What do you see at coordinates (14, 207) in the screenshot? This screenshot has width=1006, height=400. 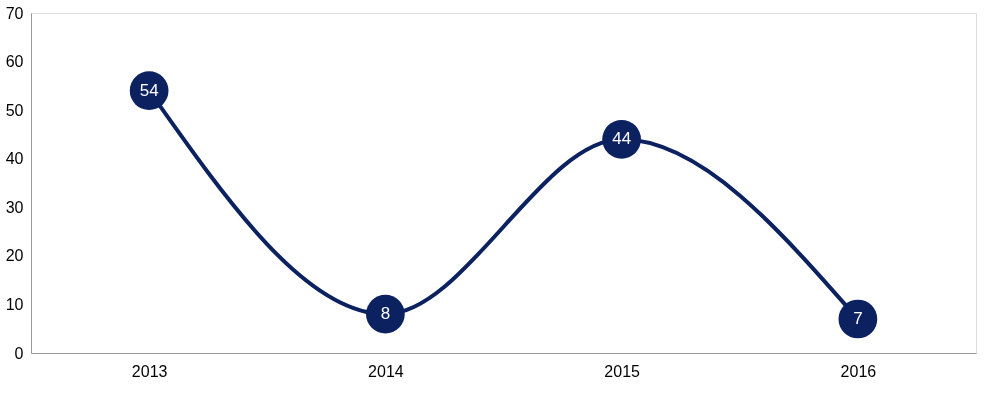 I see `y-tick-label: 30` at bounding box center [14, 207].